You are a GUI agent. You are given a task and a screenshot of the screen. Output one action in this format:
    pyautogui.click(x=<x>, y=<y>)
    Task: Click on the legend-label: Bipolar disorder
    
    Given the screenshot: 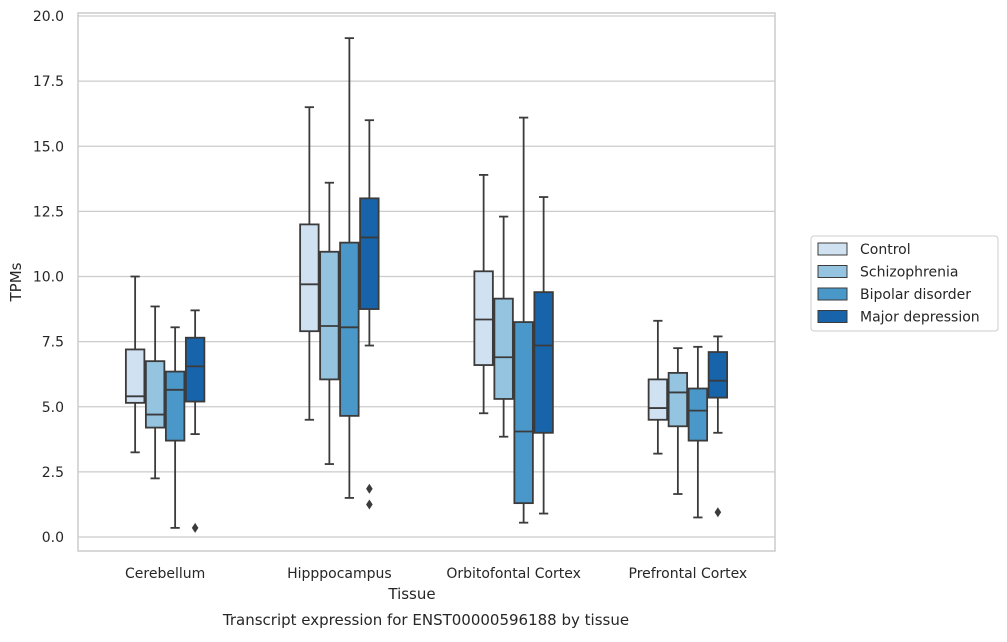 What is the action you would take?
    pyautogui.click(x=915, y=295)
    